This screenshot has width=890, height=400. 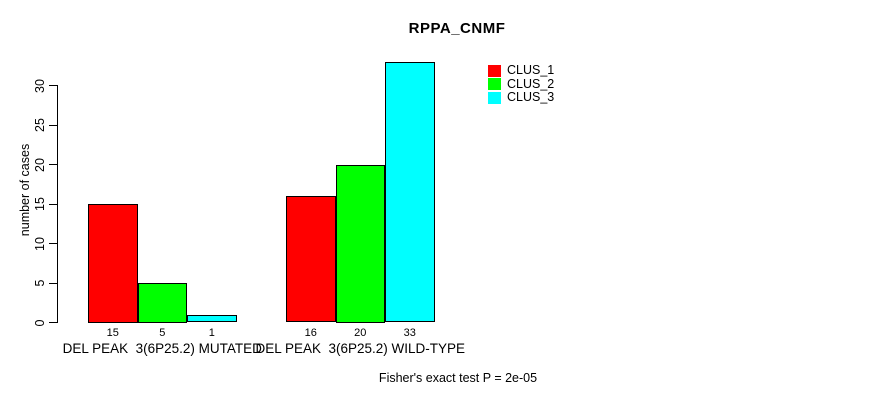 What do you see at coordinates (360, 348) in the screenshot?
I see `category-label: DEL PEAK 3(6P25.2) WILD-TYPE` at bounding box center [360, 348].